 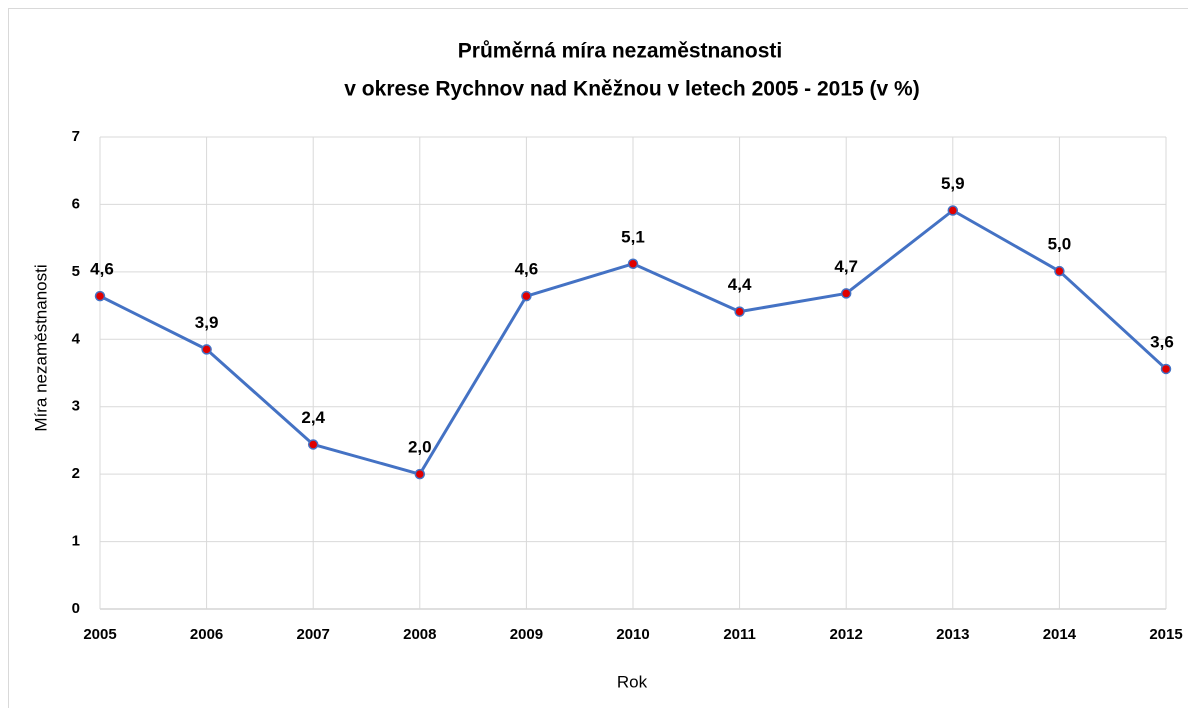 I want to click on y-axis-label: Míra nezaměstnanosti, so click(x=40, y=347).